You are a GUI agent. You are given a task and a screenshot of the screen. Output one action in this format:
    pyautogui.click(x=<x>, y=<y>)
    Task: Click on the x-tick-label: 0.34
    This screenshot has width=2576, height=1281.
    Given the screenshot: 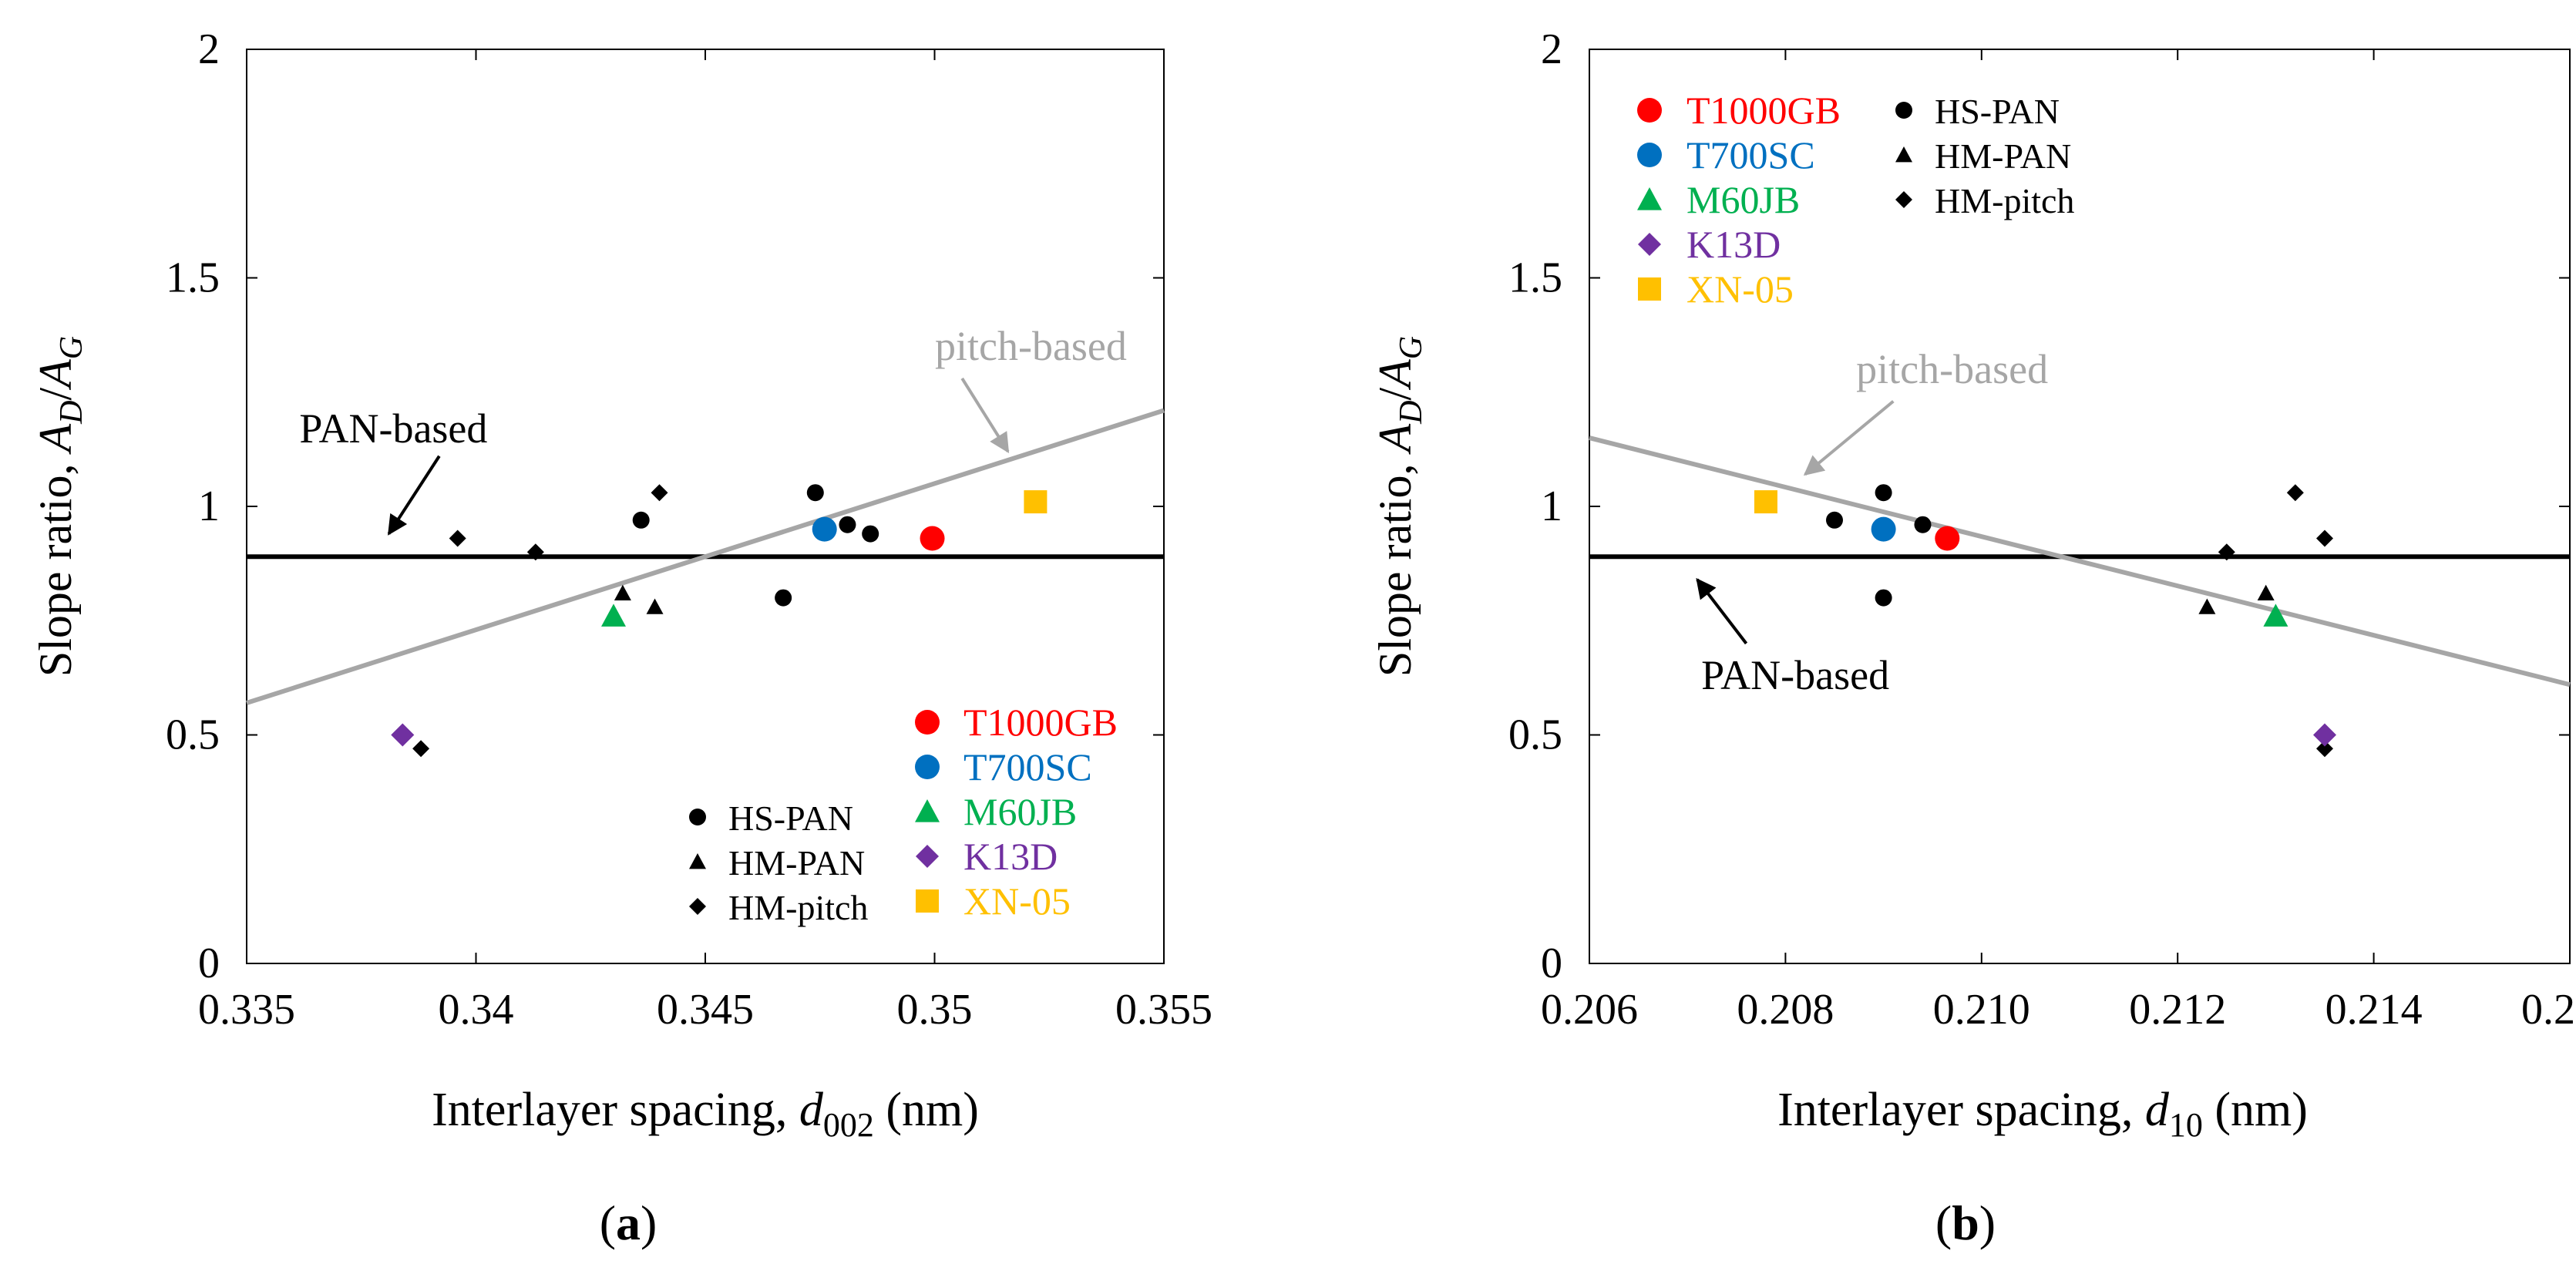 What is the action you would take?
    pyautogui.click(x=476, y=1010)
    